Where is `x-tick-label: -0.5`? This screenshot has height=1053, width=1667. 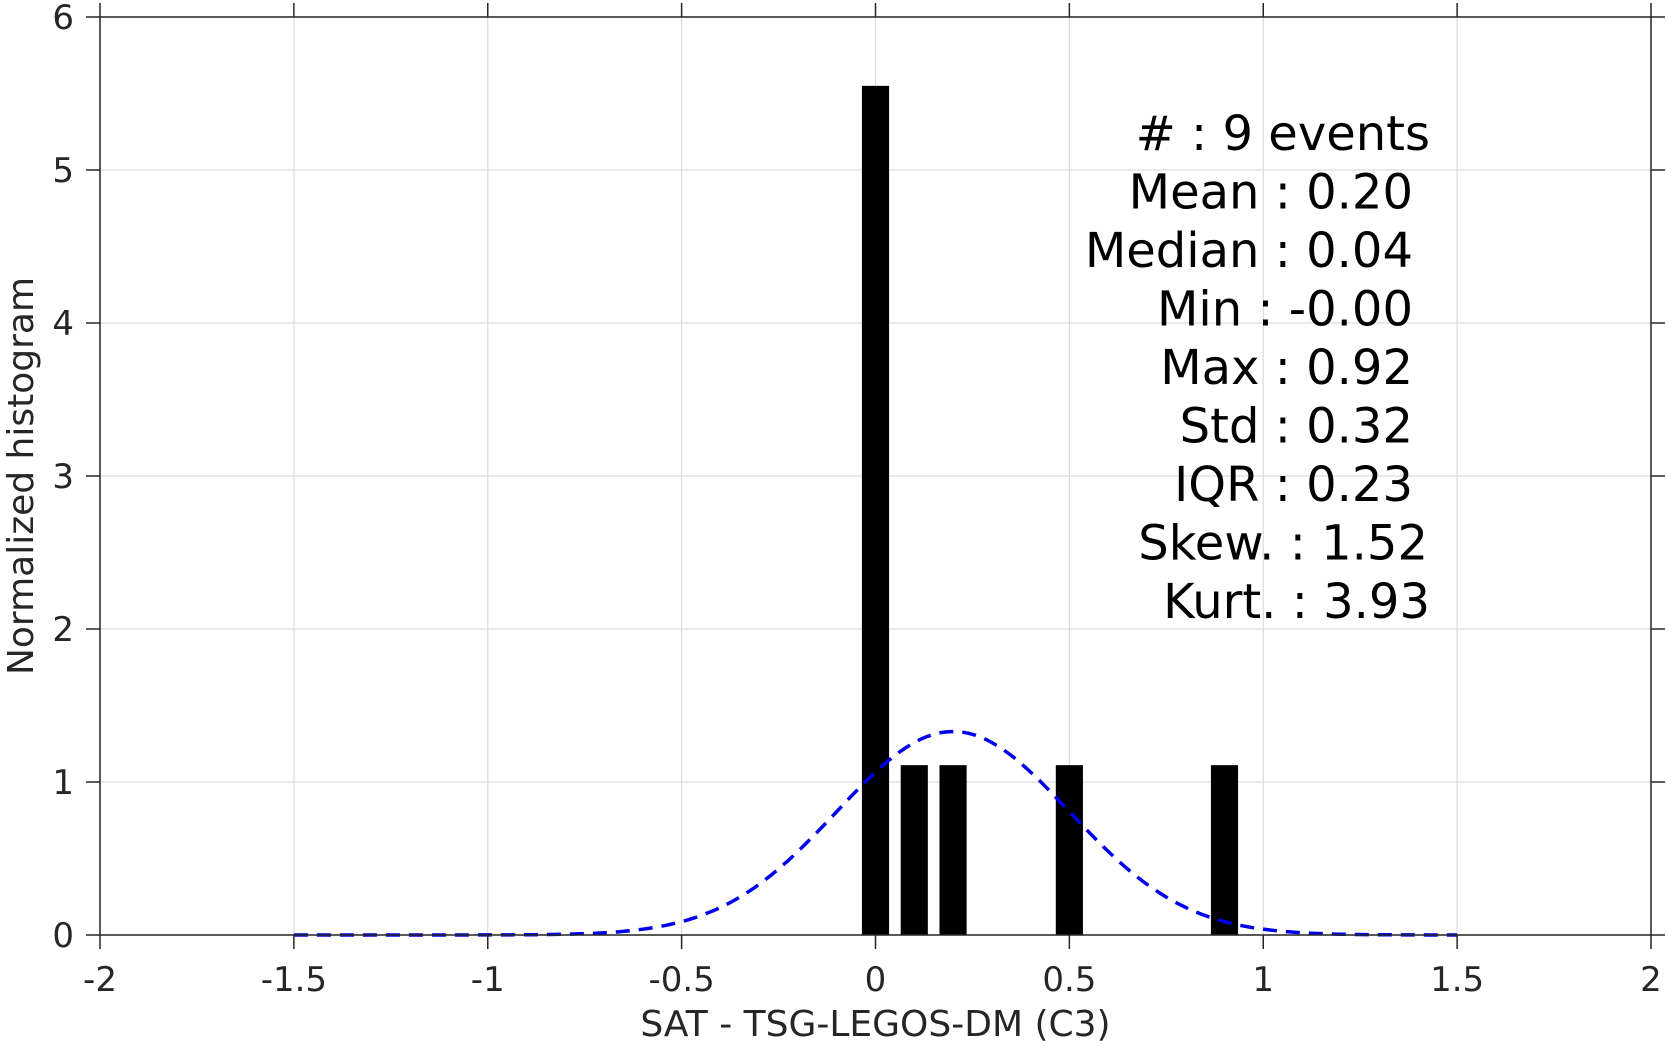
x-tick-label: -0.5 is located at coordinates (681, 980).